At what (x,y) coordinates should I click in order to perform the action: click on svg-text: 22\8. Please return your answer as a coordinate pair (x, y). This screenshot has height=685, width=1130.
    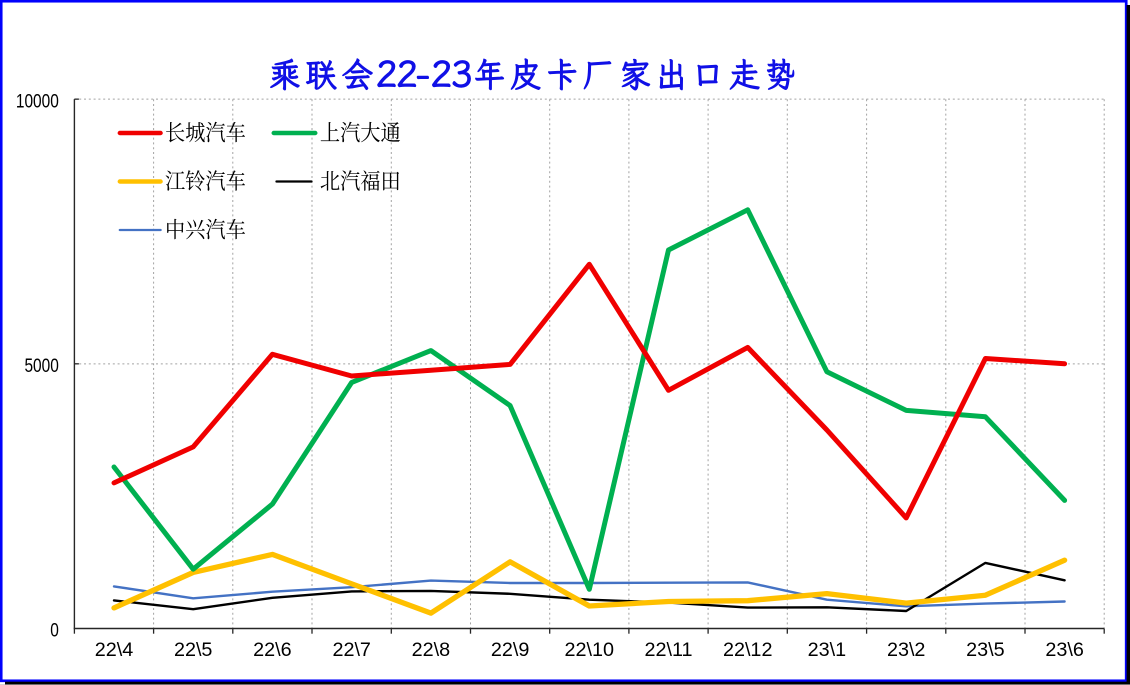
    Looking at the image, I should click on (431, 650).